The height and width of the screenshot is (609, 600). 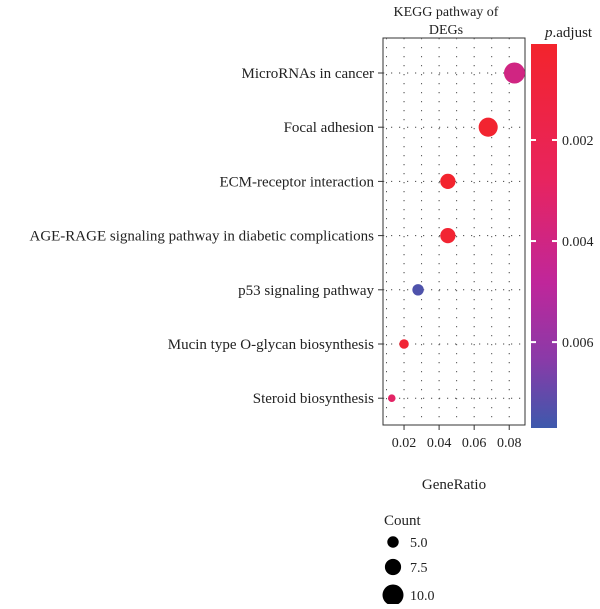 I want to click on x-axis-ticks: 0.02 0.04 0.06 0.08, so click(x=457, y=438).